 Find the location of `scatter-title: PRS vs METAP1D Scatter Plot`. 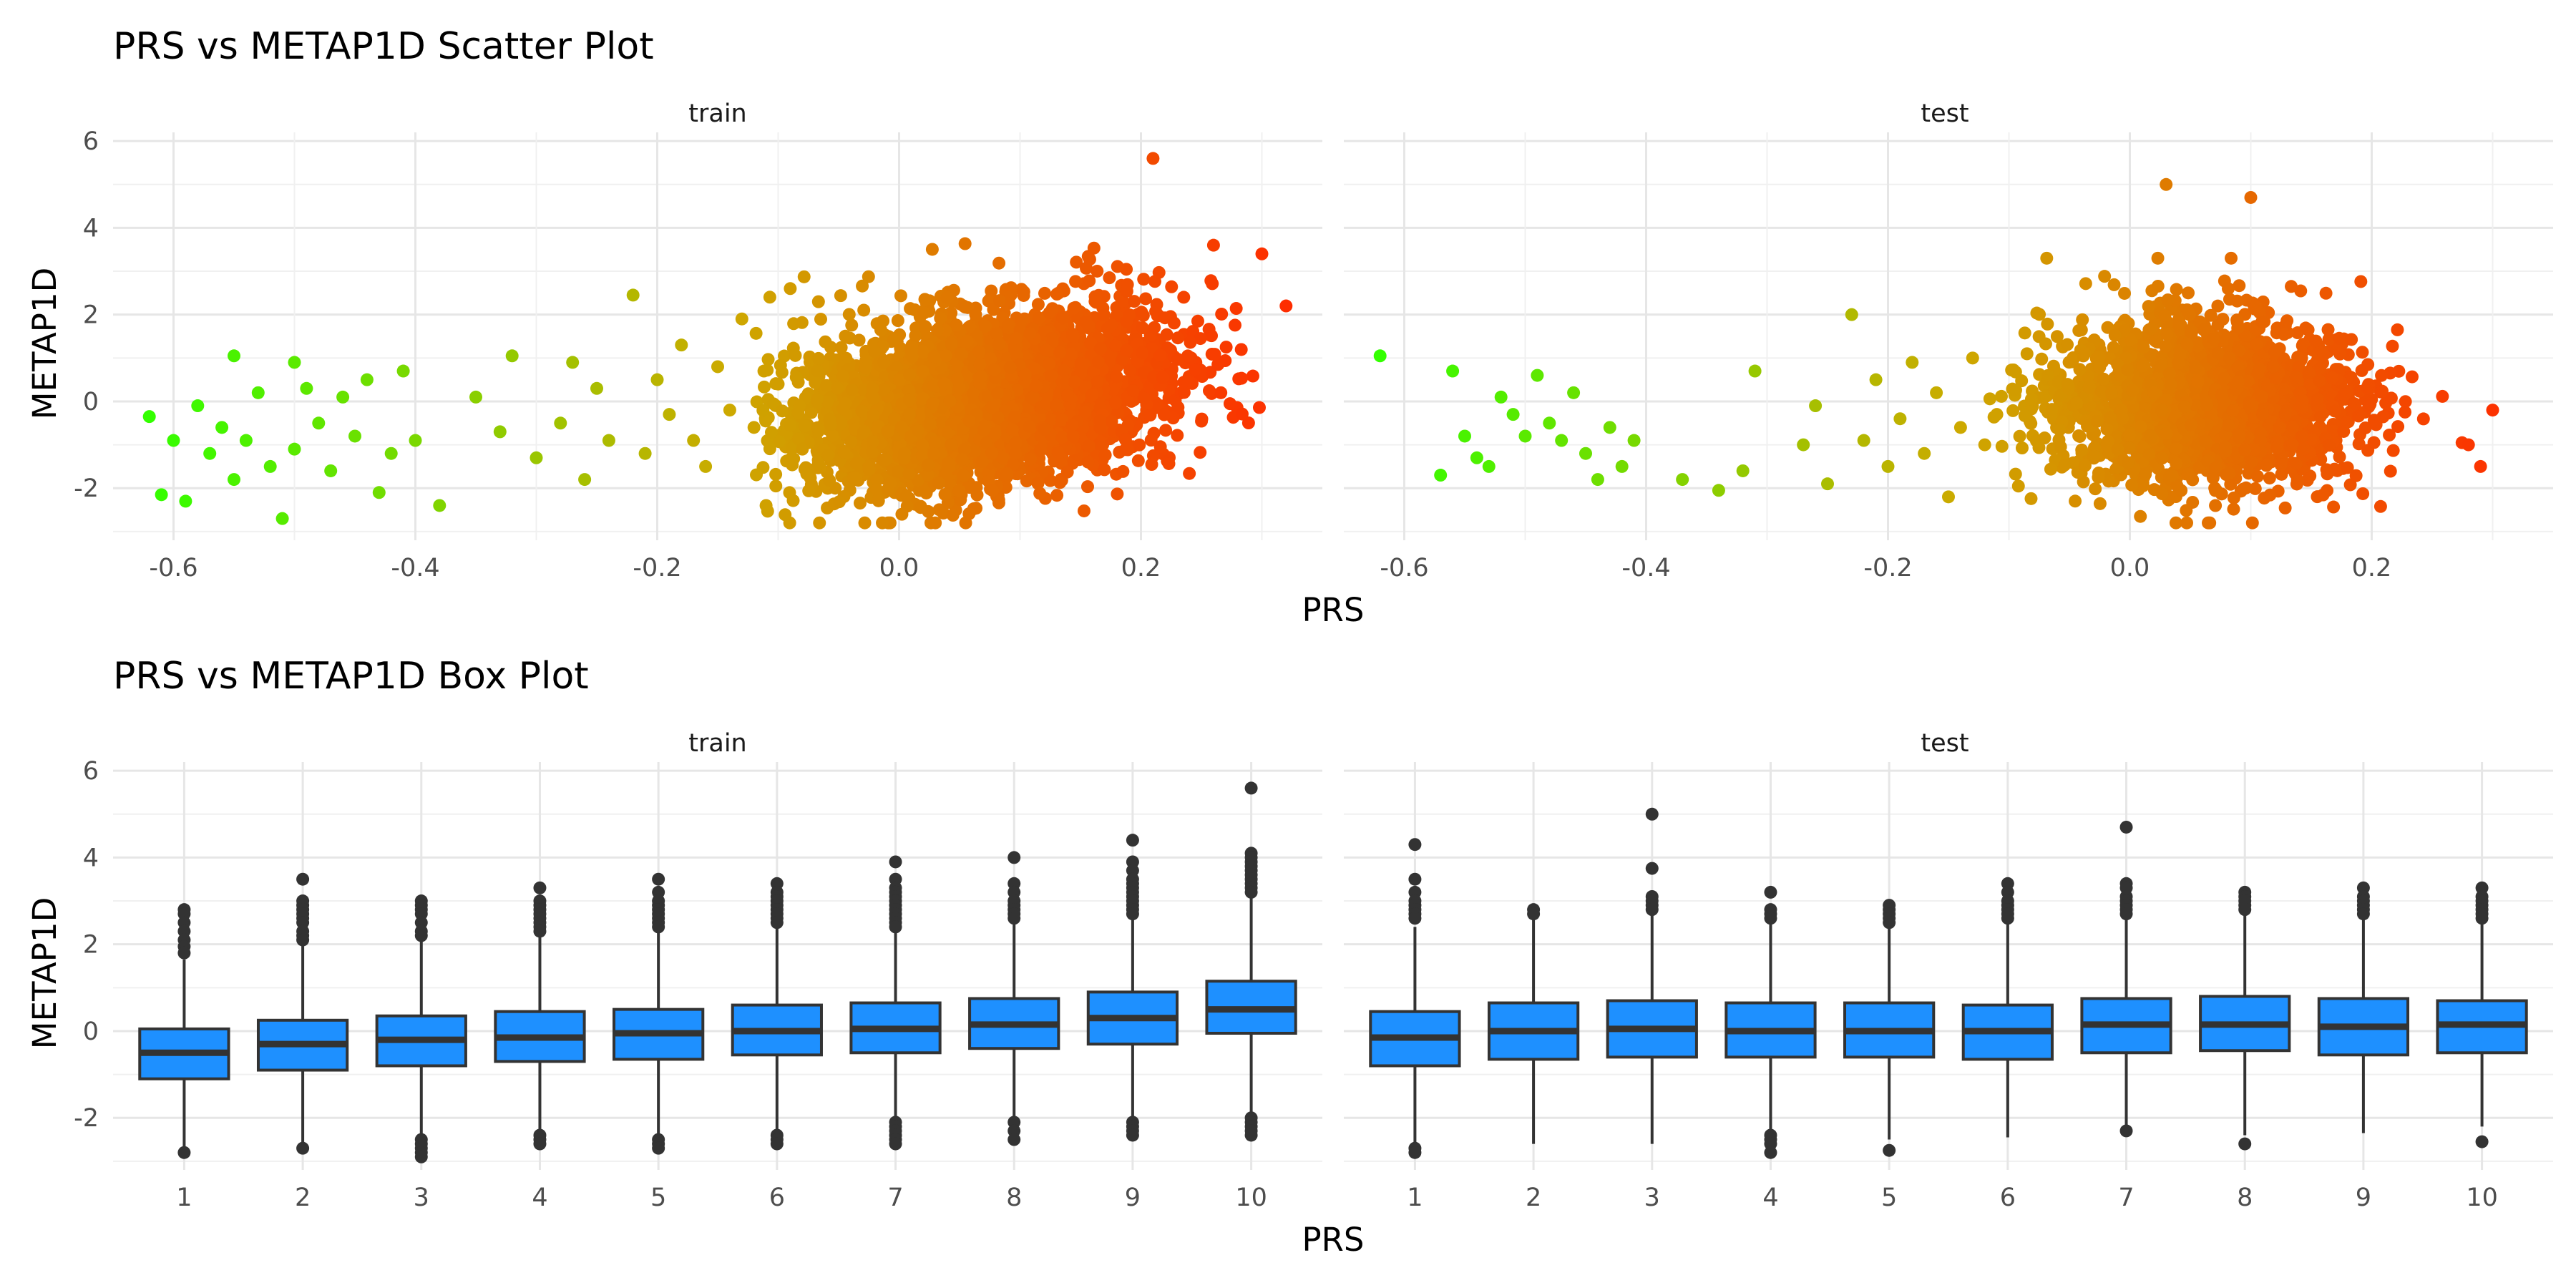

scatter-title: PRS vs METAP1D Scatter Plot is located at coordinates (383, 46).